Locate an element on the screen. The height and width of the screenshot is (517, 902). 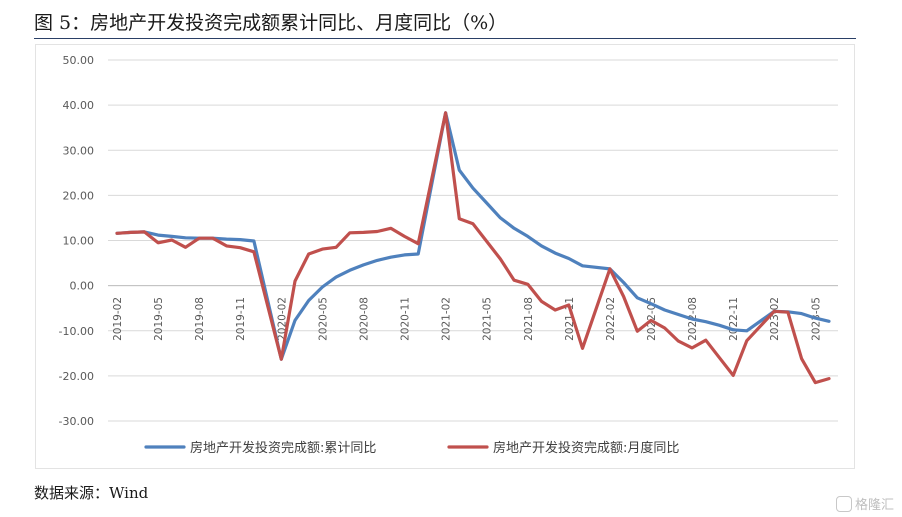
x-tick-label: 2019-08 is located at coordinates (200, 319).